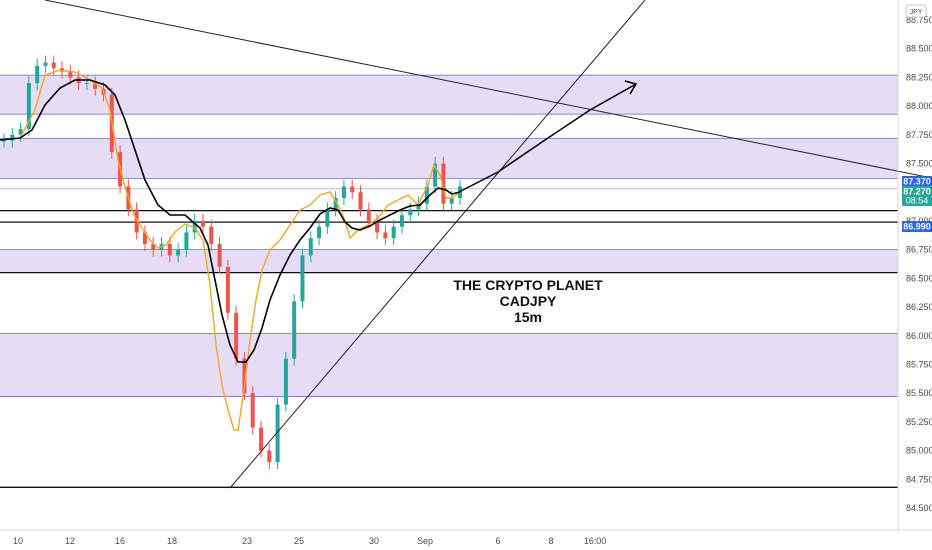  Describe the element at coordinates (919, 278) in the screenshot. I see `y-tick-9: 86.500` at that location.